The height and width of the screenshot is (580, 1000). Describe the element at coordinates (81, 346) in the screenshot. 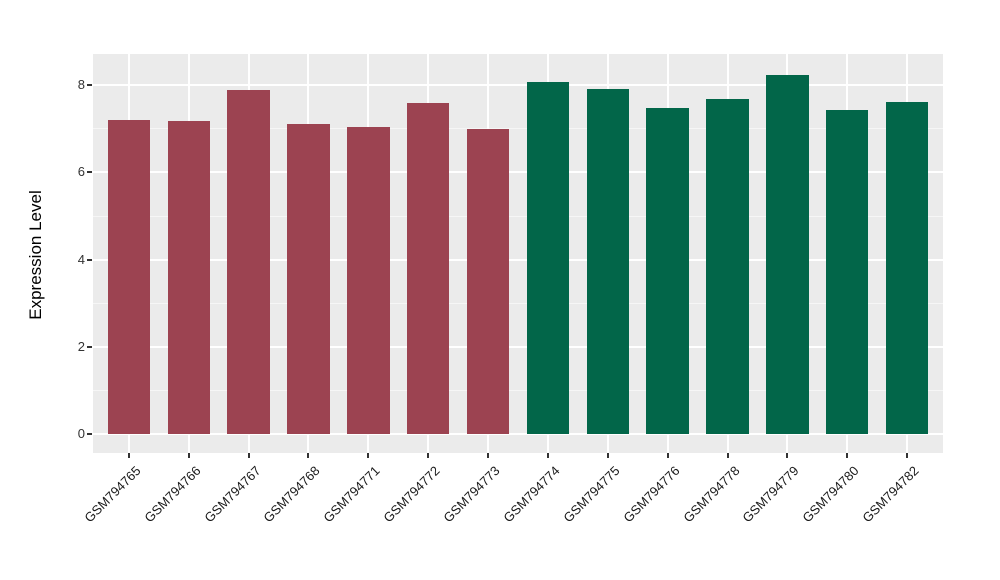

I see `y-tick-label-2: 2` at that location.